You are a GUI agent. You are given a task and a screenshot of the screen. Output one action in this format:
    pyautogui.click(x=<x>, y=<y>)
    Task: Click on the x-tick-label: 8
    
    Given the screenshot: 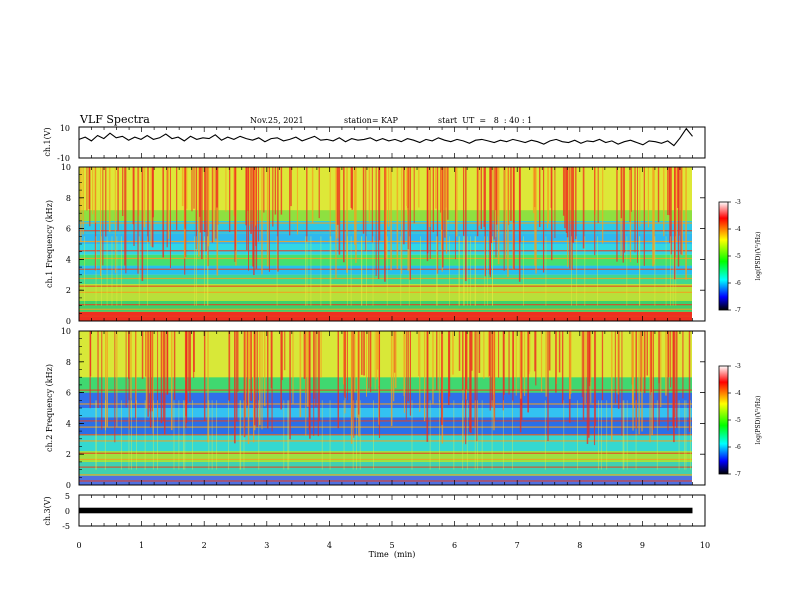 What is the action you would take?
    pyautogui.click(x=579, y=545)
    